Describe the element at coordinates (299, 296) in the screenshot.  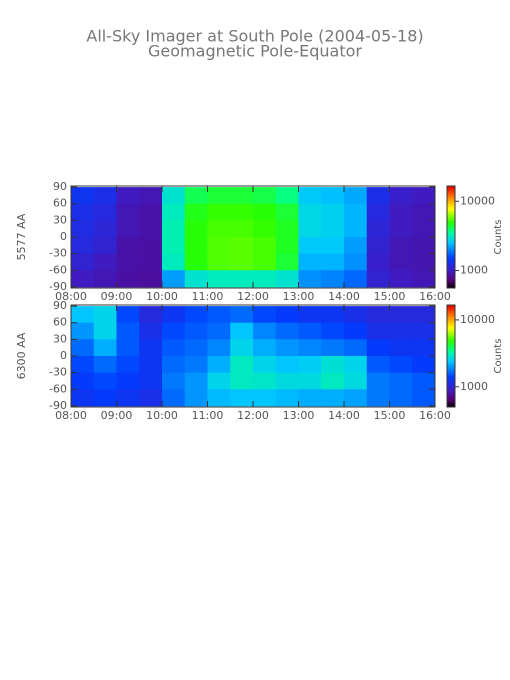
I see `x-tick-label: 13:00` at that location.